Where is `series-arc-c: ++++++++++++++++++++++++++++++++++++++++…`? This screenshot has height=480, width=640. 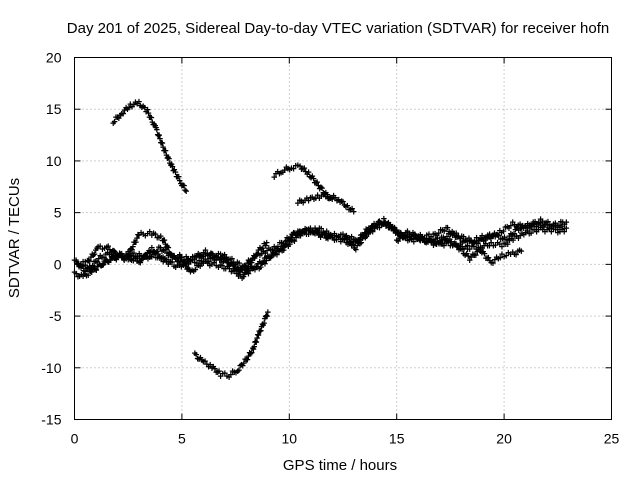 series-arc-c: ++++++++++++++++++++++++++++++++++++++++… is located at coordinates (298, 247).